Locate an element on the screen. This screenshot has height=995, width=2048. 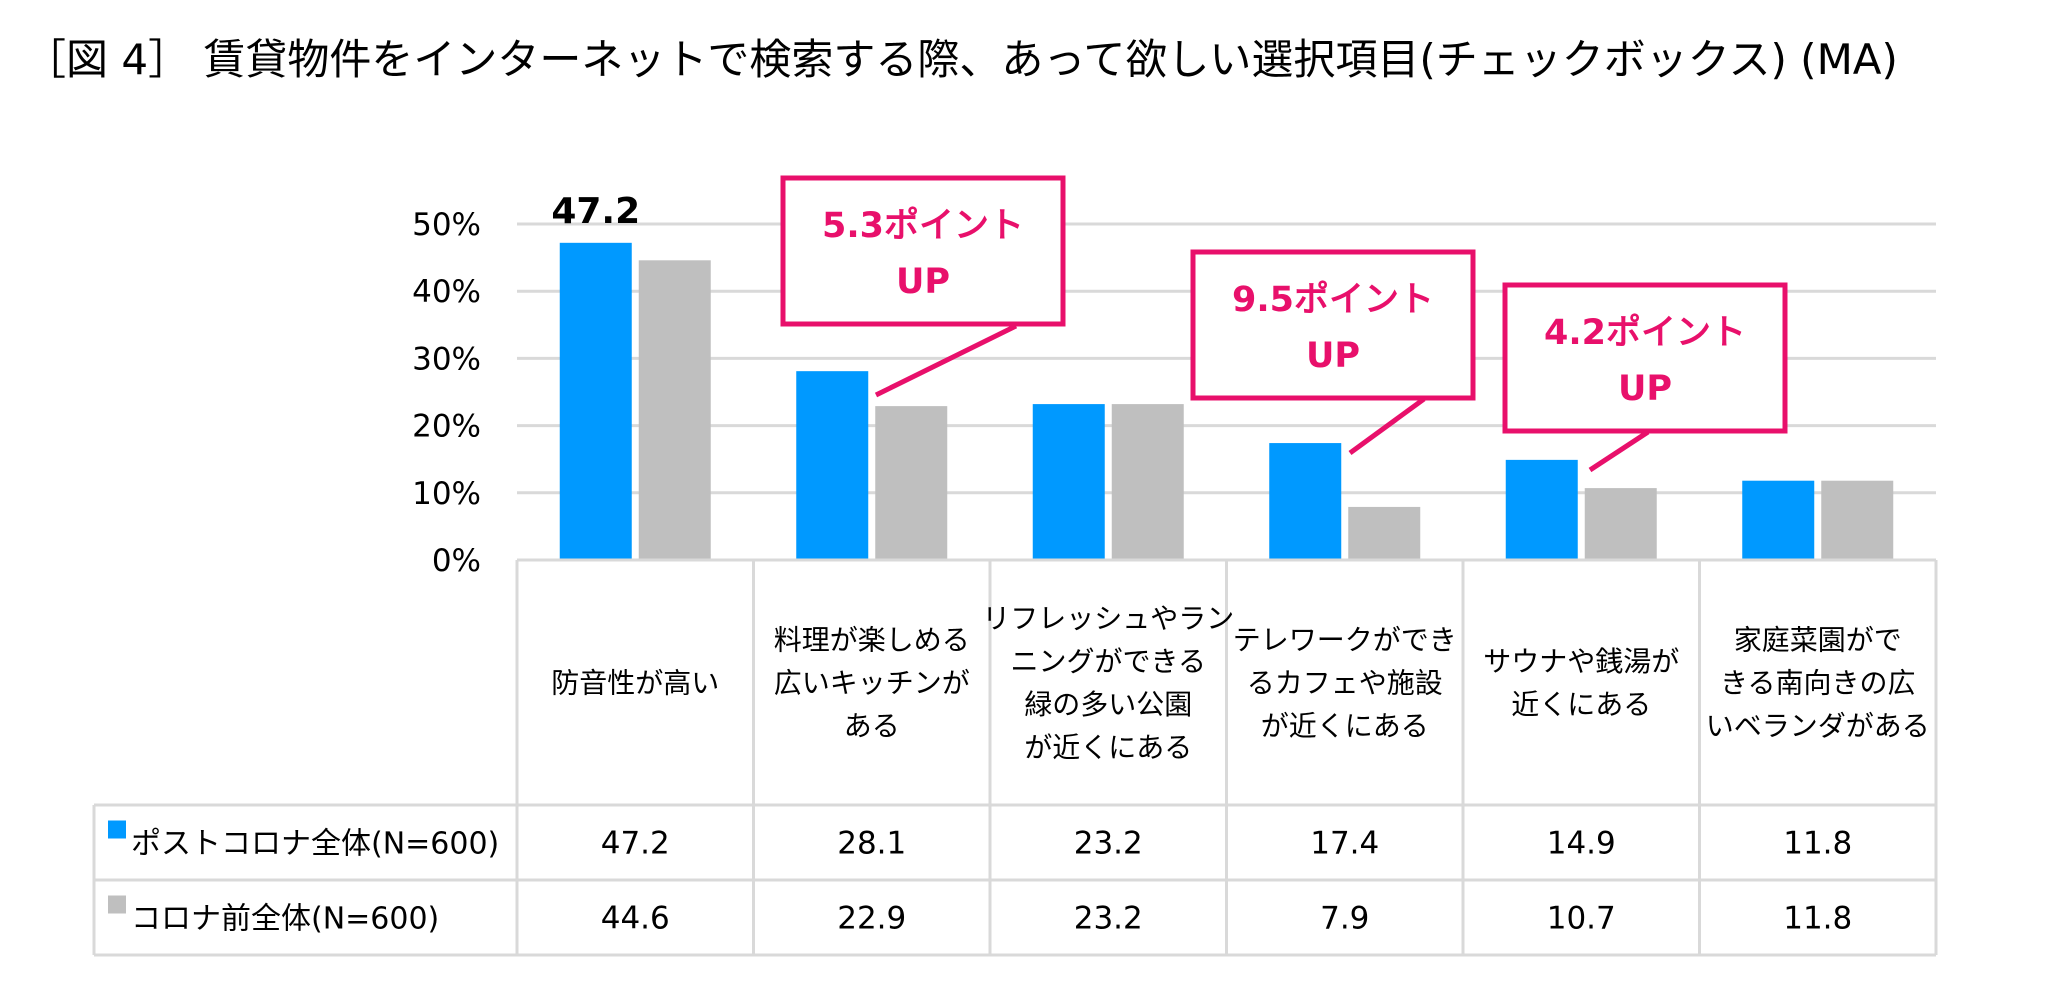
data-table-cell: 14.9 is located at coordinates (1581, 844).